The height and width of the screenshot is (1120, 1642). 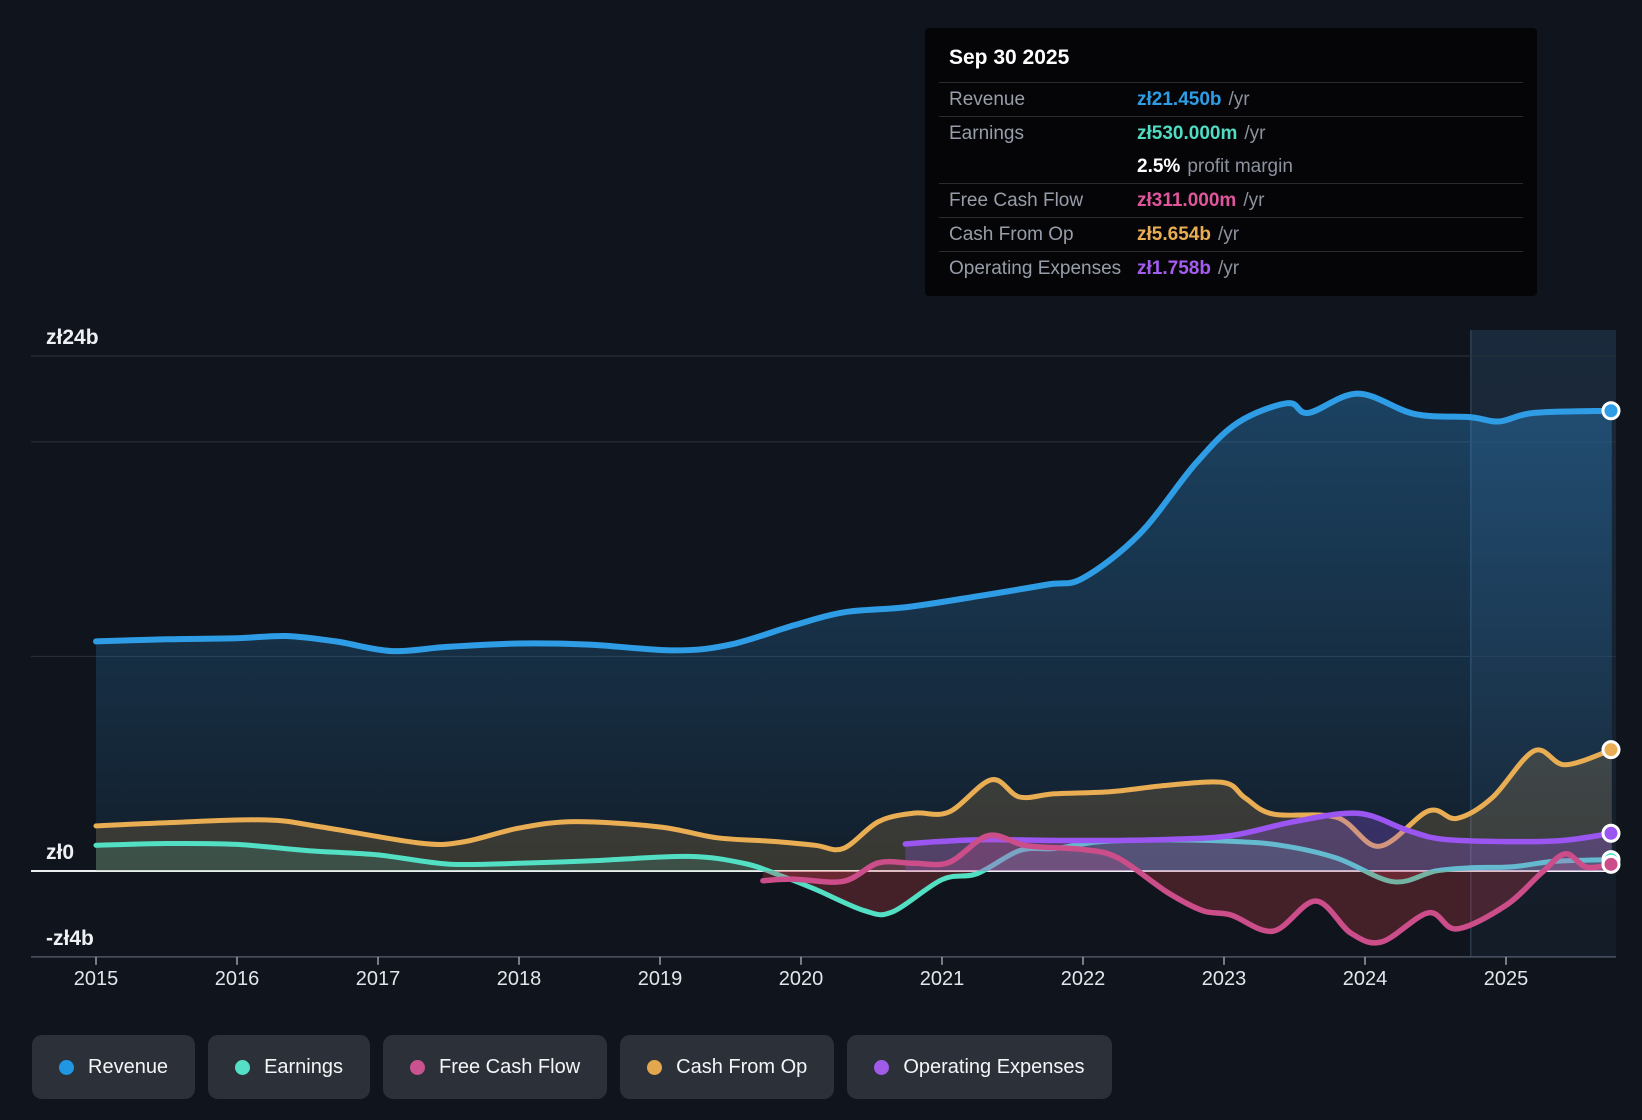 What do you see at coordinates (1011, 234) in the screenshot?
I see `tooltip-label: Cash From Op` at bounding box center [1011, 234].